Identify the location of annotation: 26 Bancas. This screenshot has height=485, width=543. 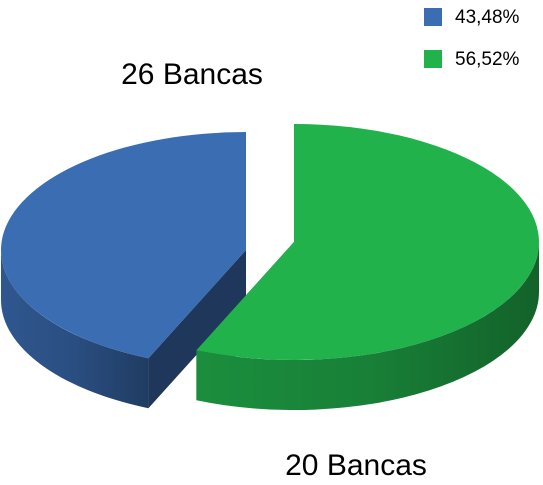
(192, 74).